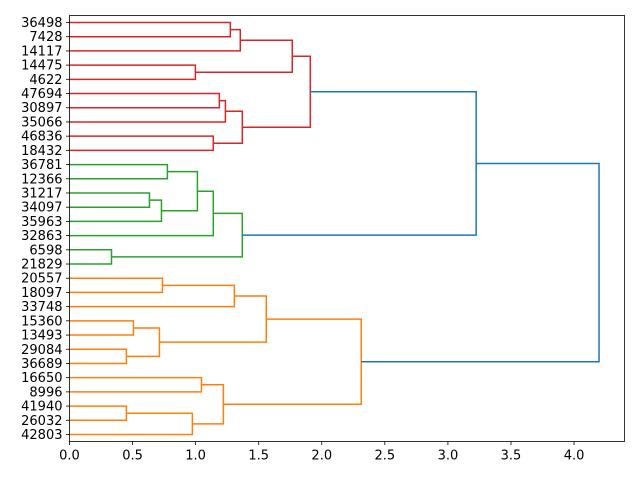 This screenshot has width=640, height=480. Describe the element at coordinates (45, 250) in the screenshot. I see `leaf-label: 6598` at that location.